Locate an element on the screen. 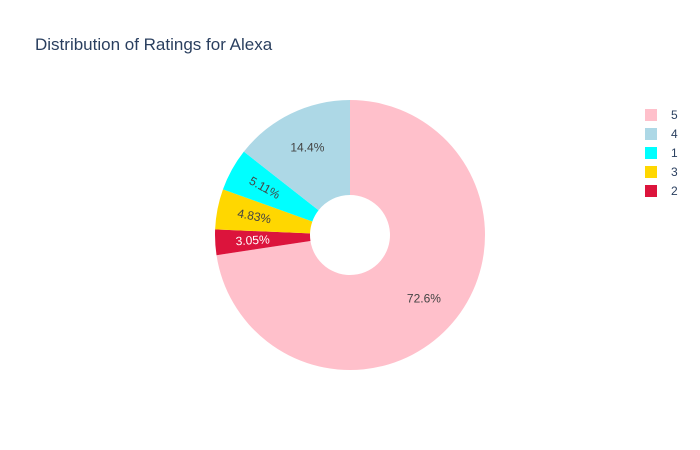 The height and width of the screenshot is (450, 700). legend-item-3: 3 is located at coordinates (661, 172).